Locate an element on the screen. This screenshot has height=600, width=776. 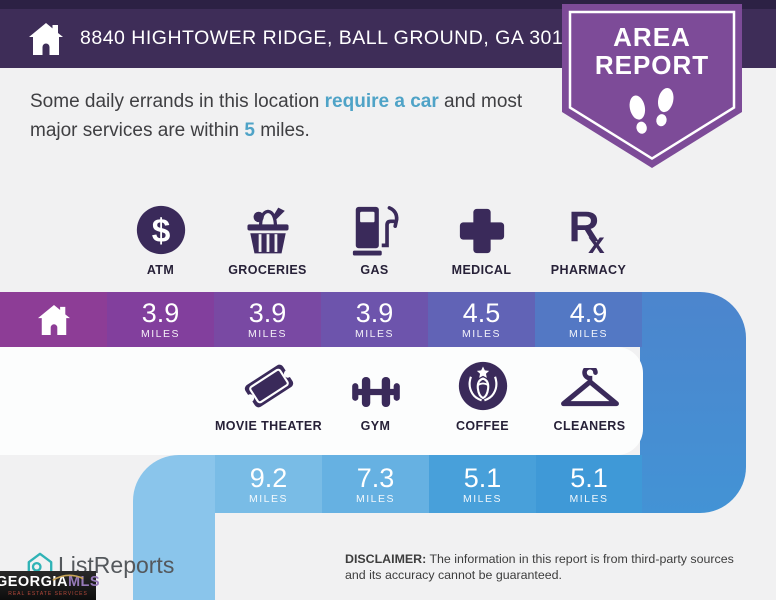
amenity-column-gas: GAS is located at coordinates (374, 237).